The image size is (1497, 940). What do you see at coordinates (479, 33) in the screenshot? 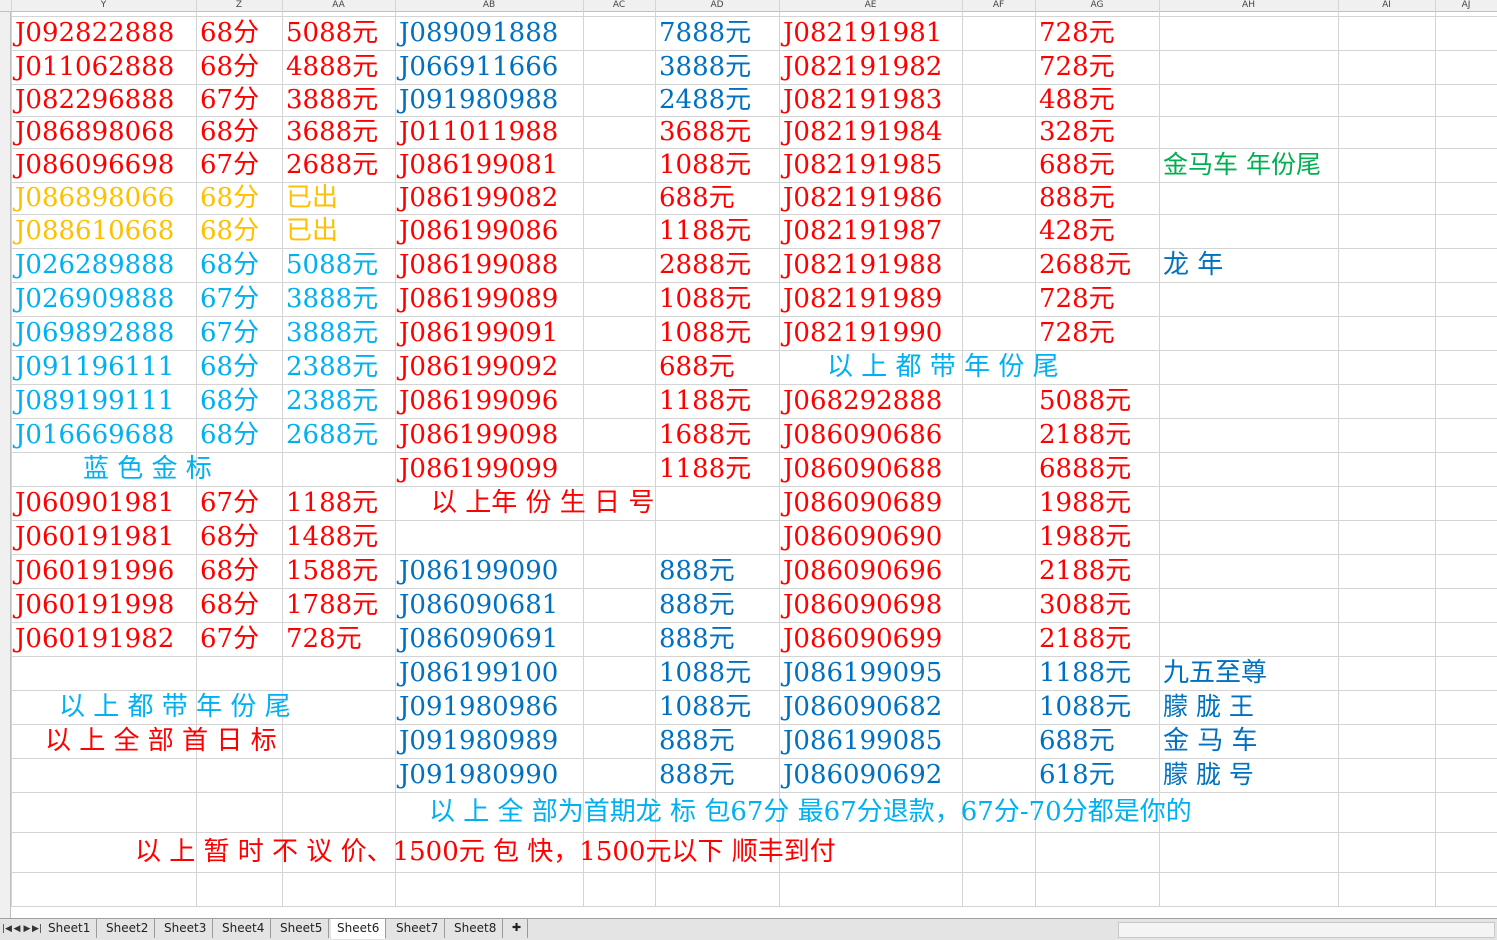
I see `cell-ab: J089091888` at bounding box center [479, 33].